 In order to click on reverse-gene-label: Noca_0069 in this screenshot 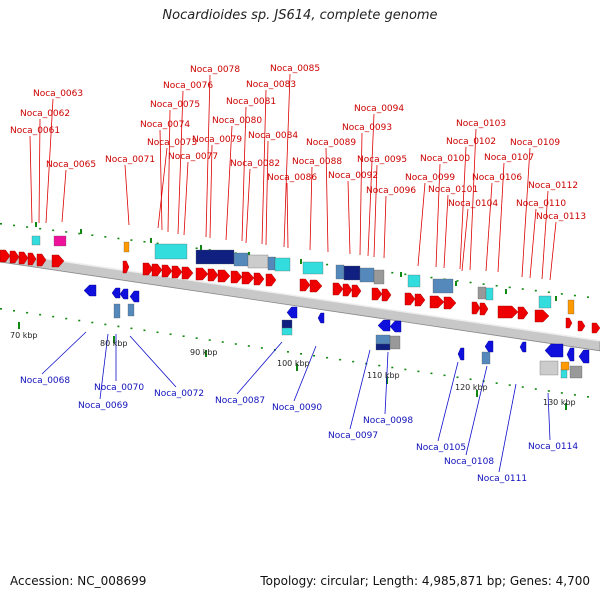, I will do `click(103, 406)`.